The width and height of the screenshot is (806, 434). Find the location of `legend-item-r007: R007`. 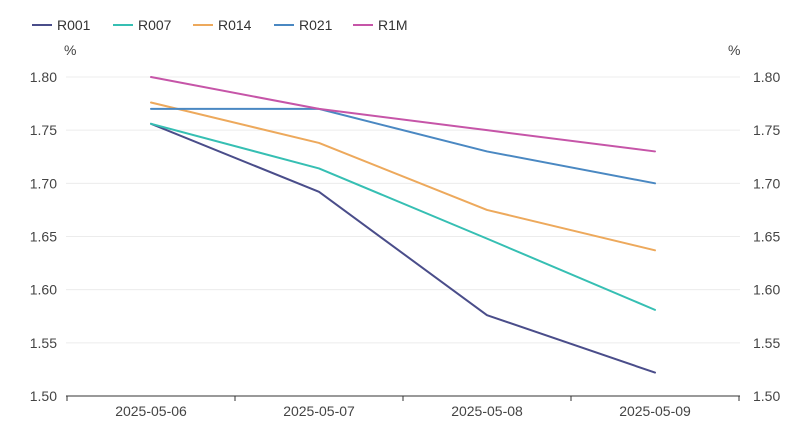

legend-item-r007: R007 is located at coordinates (142, 25).